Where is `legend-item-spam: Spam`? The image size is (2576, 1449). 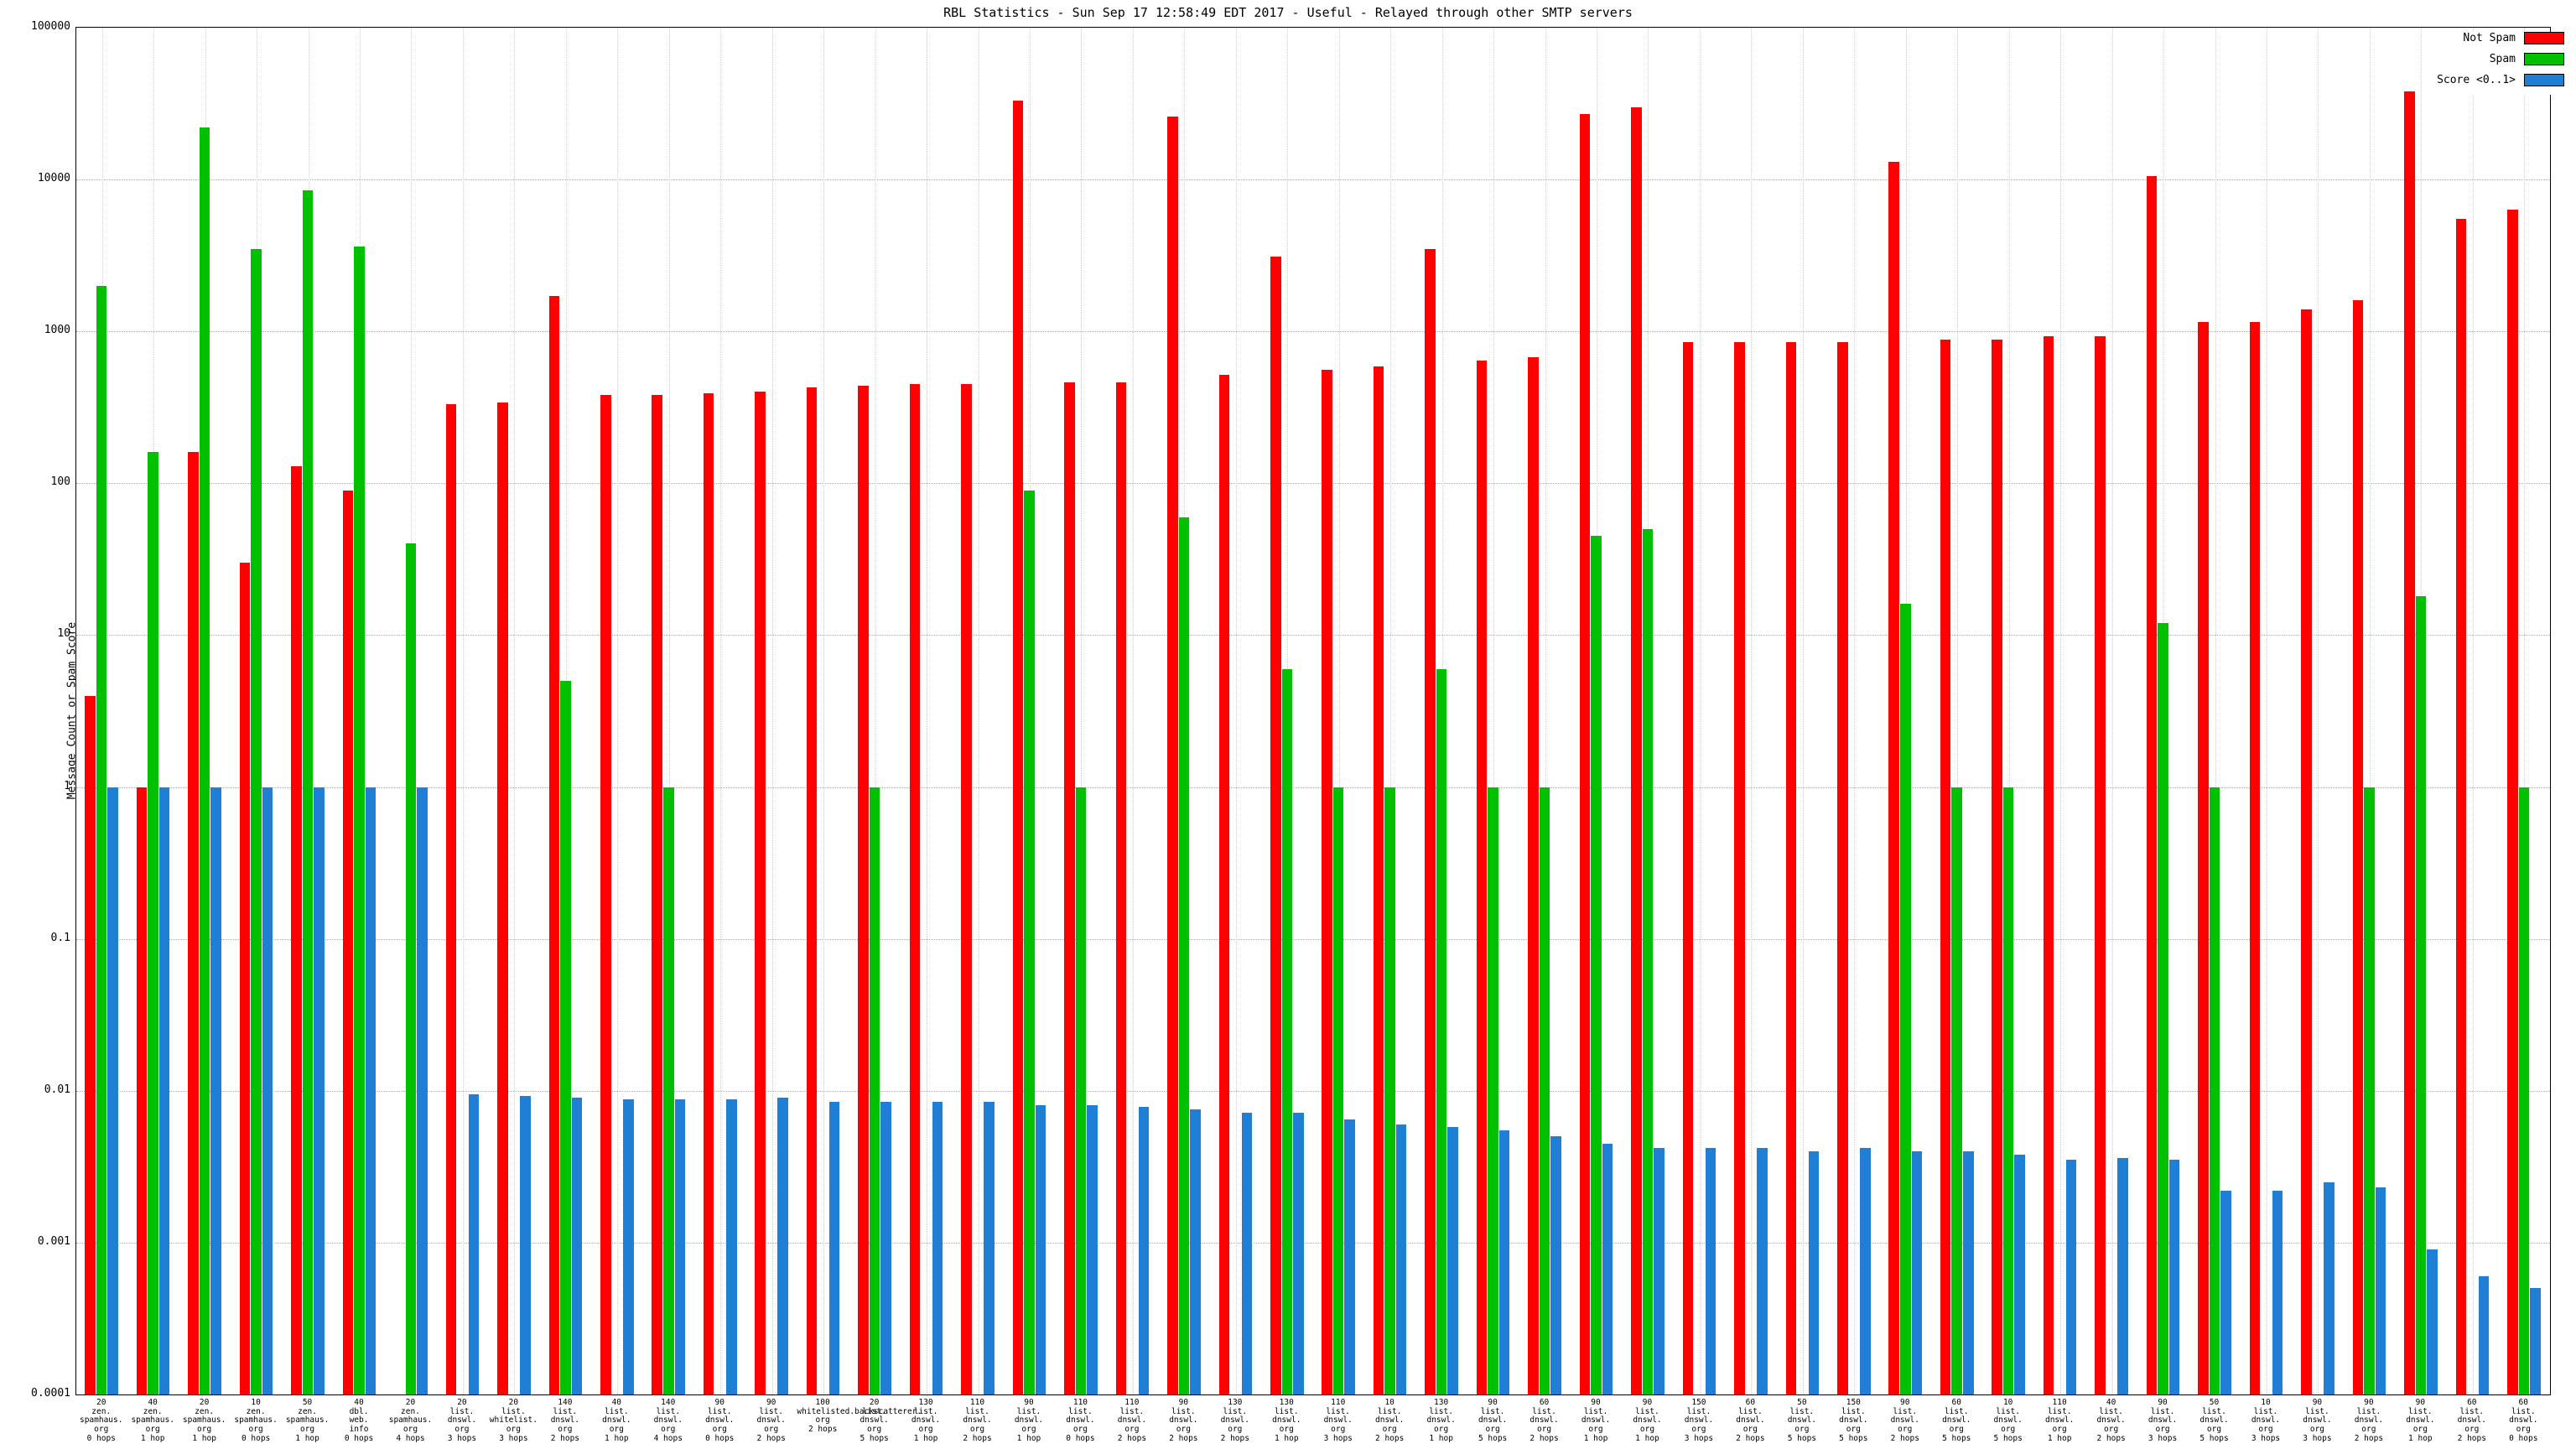
legend-item-spam: Spam is located at coordinates (2500, 59).